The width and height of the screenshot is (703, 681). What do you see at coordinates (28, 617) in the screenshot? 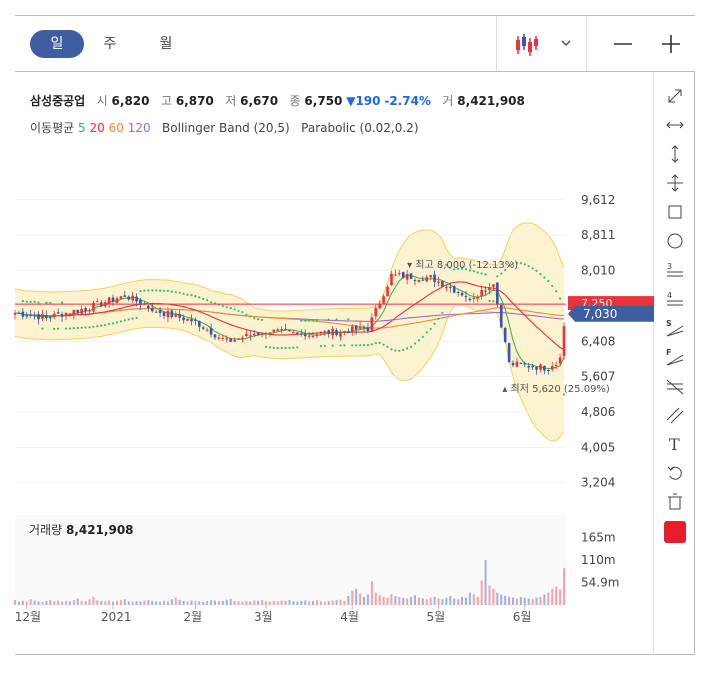
I see `x-tick-label: 12월` at bounding box center [28, 617].